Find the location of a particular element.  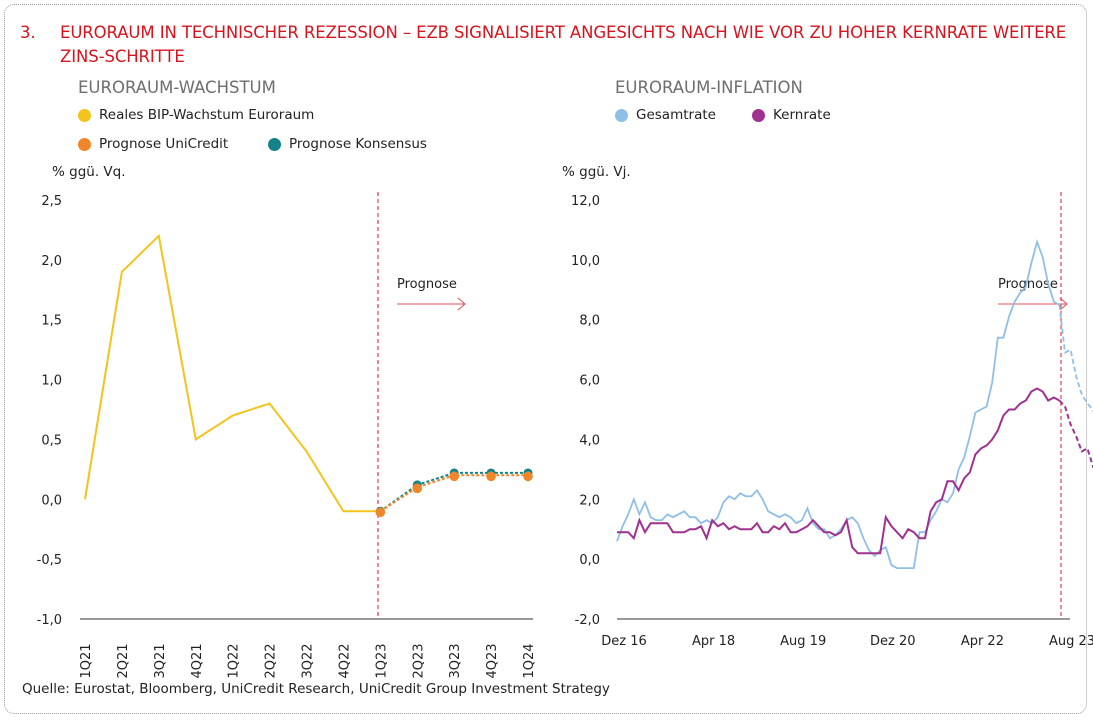

growth-chart-title: EURORAUM-WACHSTUM is located at coordinates (177, 87).